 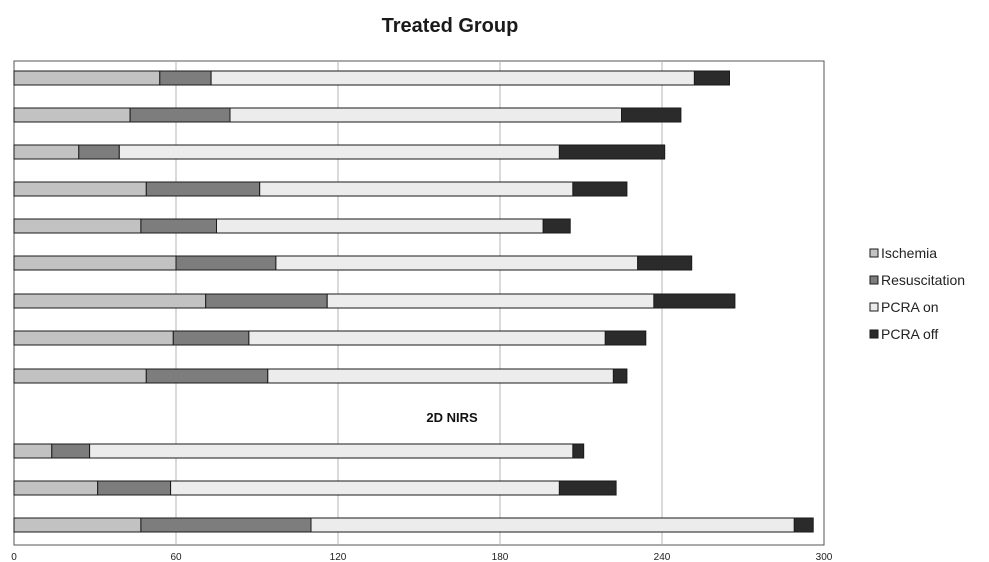 I want to click on bar-g1-r9-pcra-off, so click(x=620, y=376).